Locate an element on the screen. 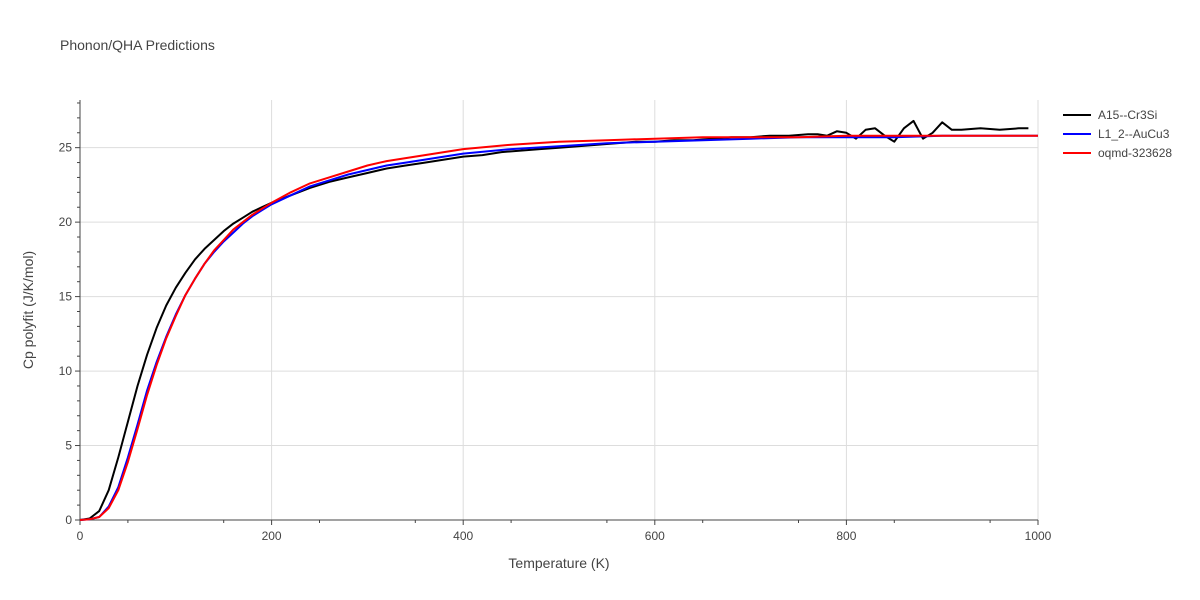 Image resolution: width=1200 pixels, height=600 pixels. x-tick-label: 0 is located at coordinates (80, 536).